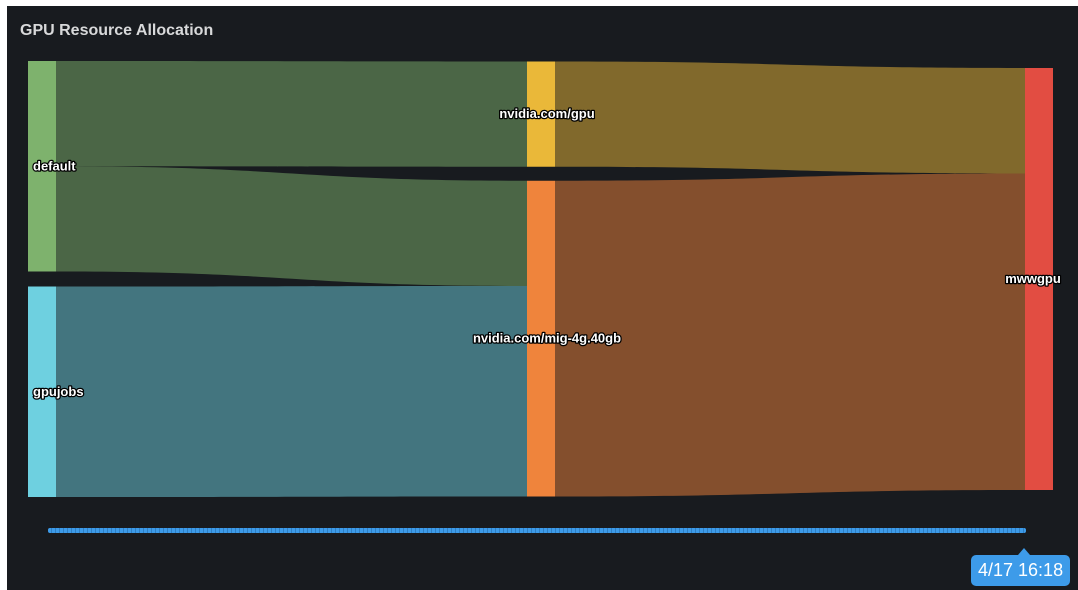  Describe the element at coordinates (1024, 551) in the screenshot. I see `tooltip-pointer-icon` at that location.